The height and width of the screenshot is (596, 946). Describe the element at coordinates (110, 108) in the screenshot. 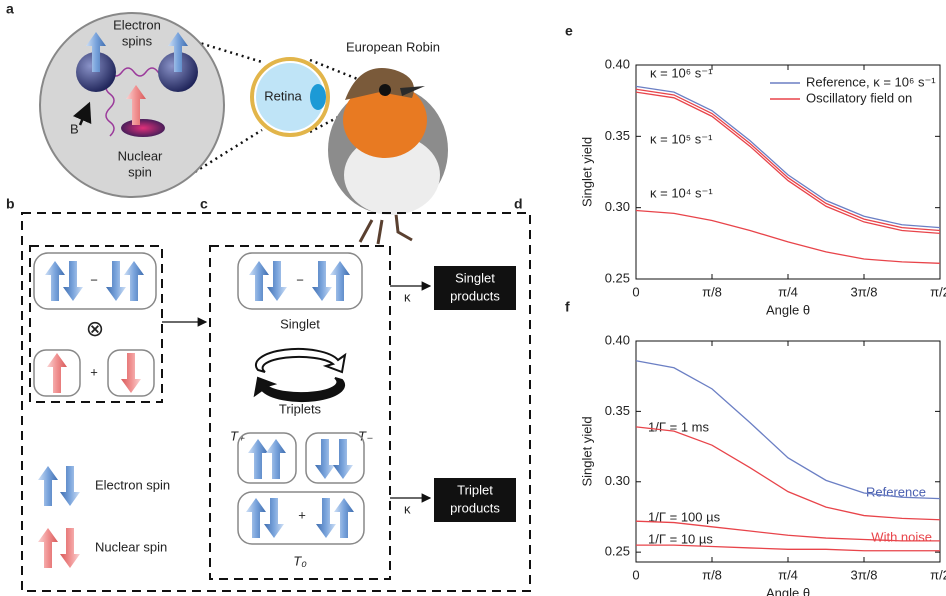

I see `coupling` at that location.